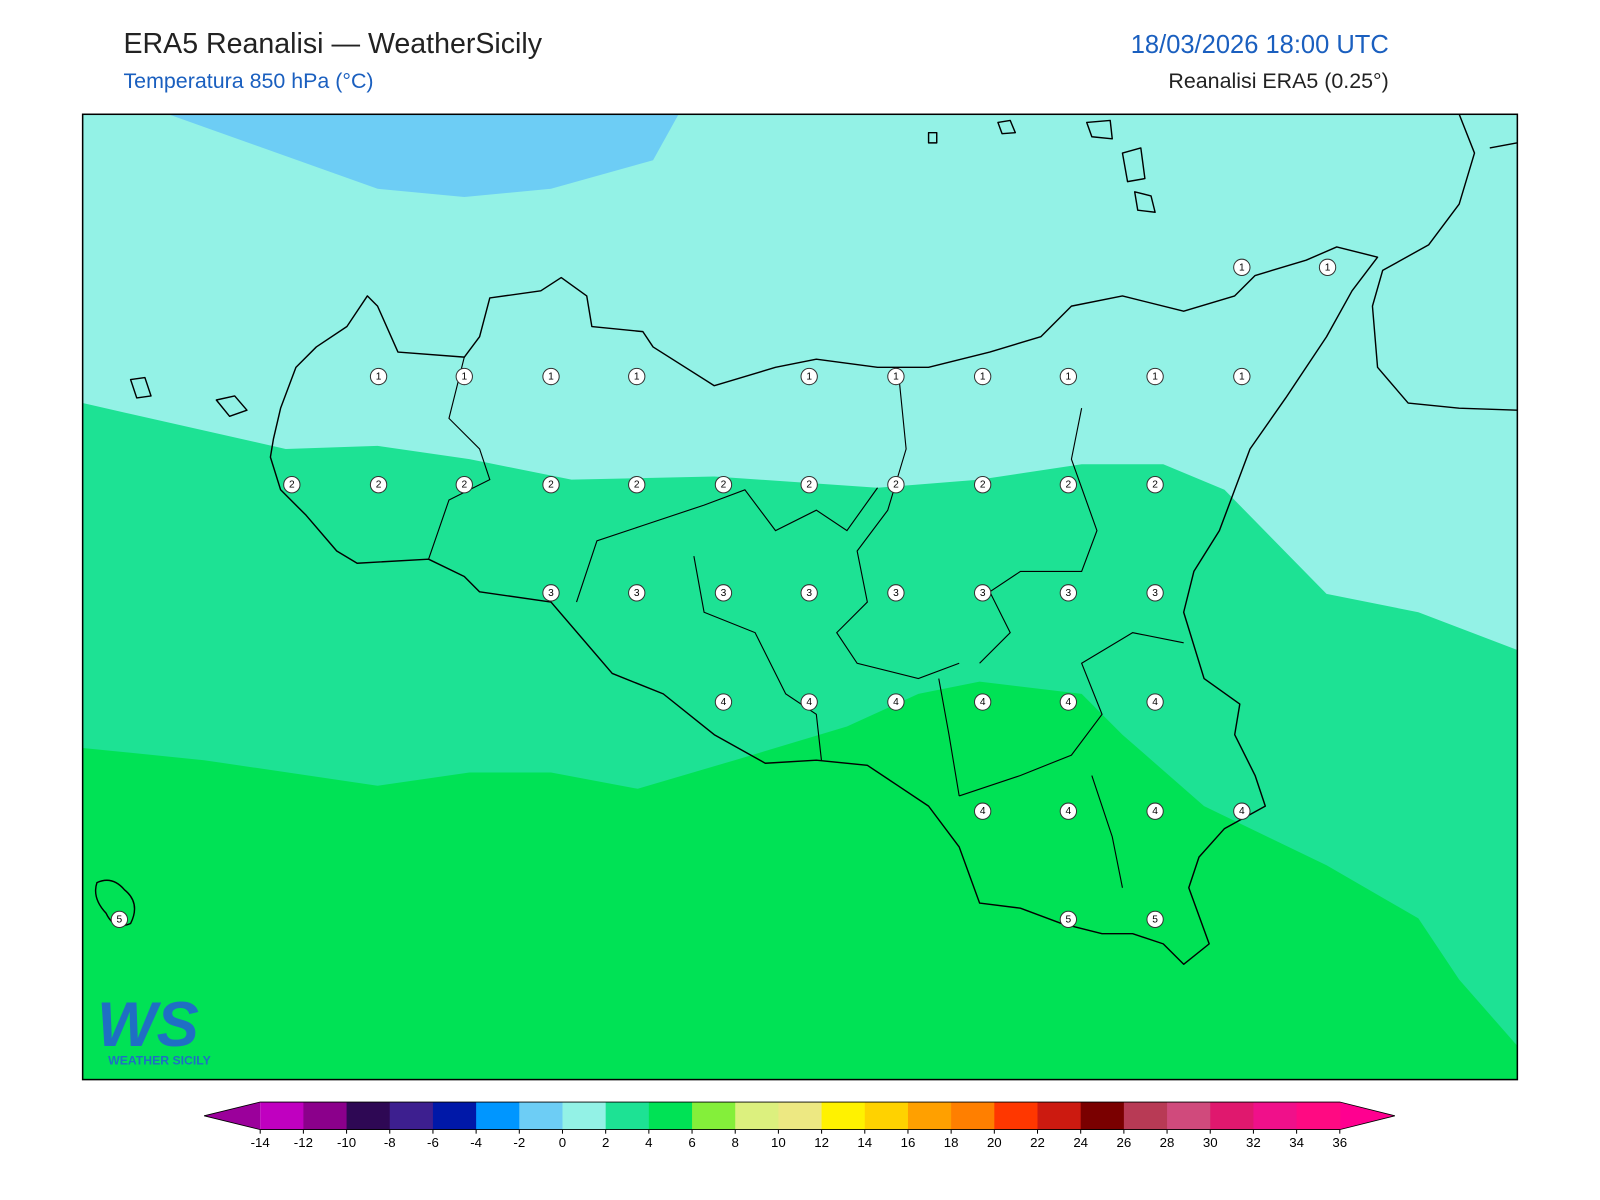  Describe the element at coordinates (390, 1142) in the screenshot. I see `colorbar-label: -8` at that location.